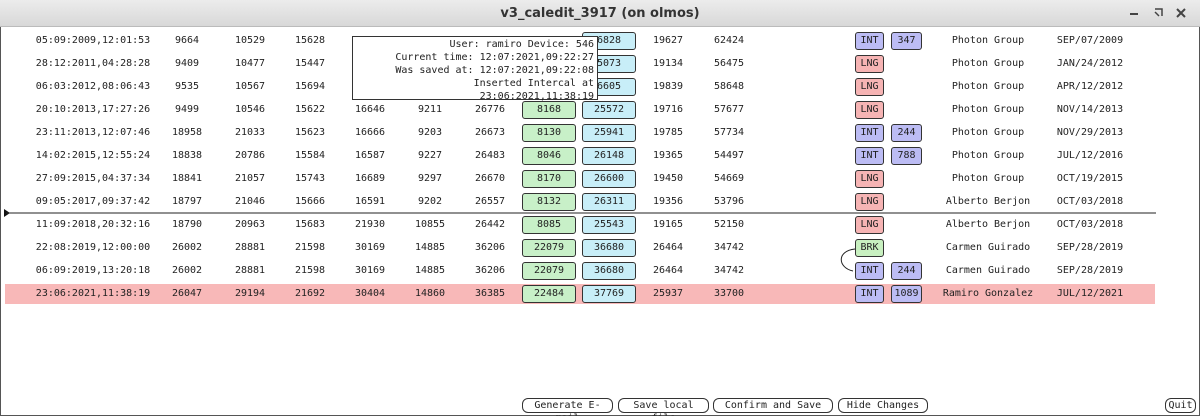 The height and width of the screenshot is (416, 1200). What do you see at coordinates (773, 405) in the screenshot?
I see `button: Confirm and Save` at bounding box center [773, 405].